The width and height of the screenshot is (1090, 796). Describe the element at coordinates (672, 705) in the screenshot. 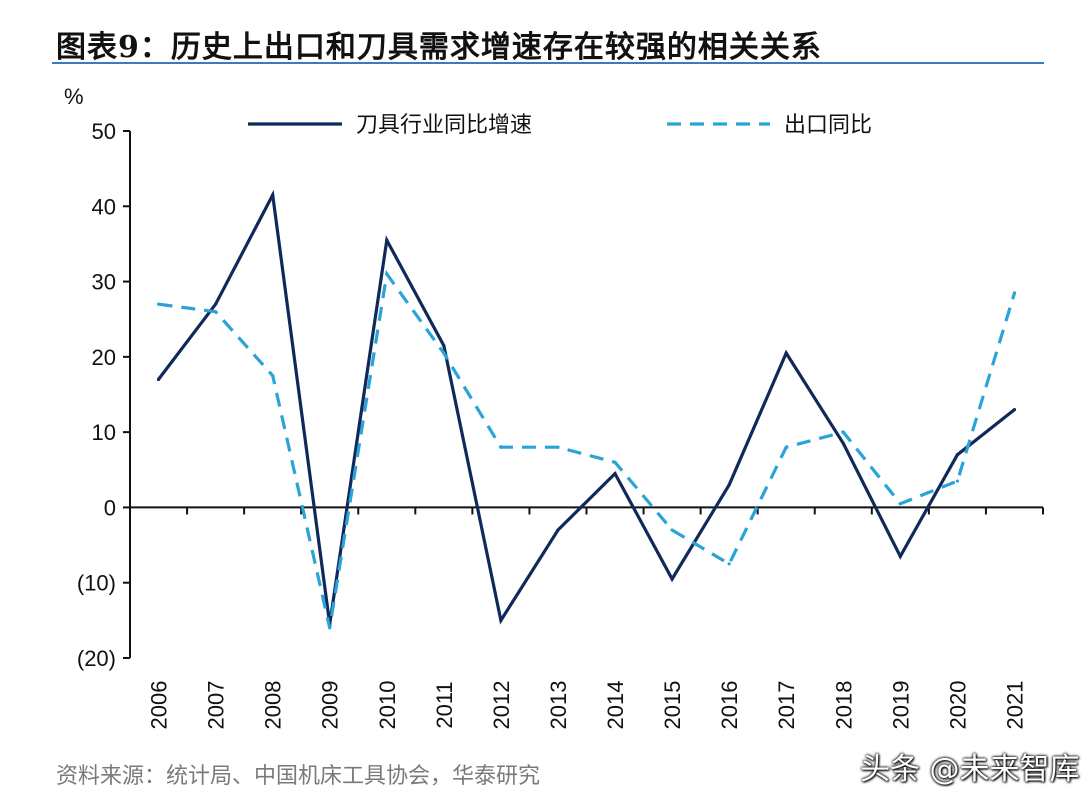

I see `x-tick-label: 2015` at that location.